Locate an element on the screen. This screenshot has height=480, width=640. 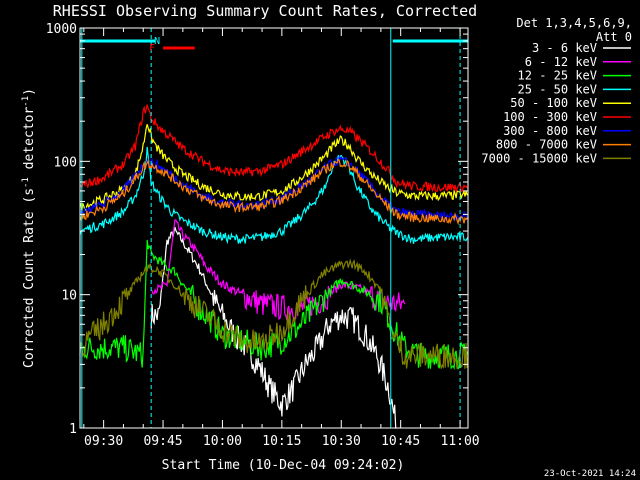
y-axis-label: Corrected Count Rate (s-1 detector-1) is located at coordinates (29, 228).